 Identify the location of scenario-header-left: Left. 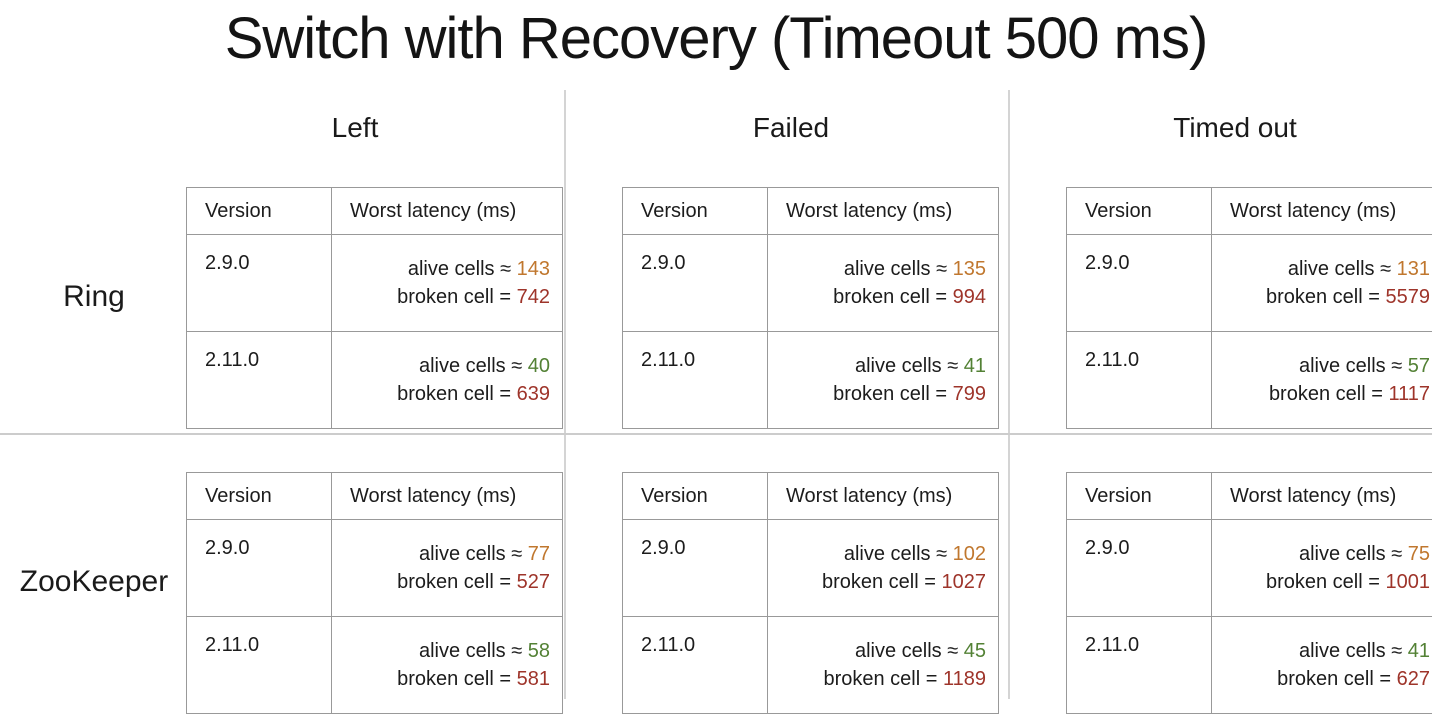
(355, 128).